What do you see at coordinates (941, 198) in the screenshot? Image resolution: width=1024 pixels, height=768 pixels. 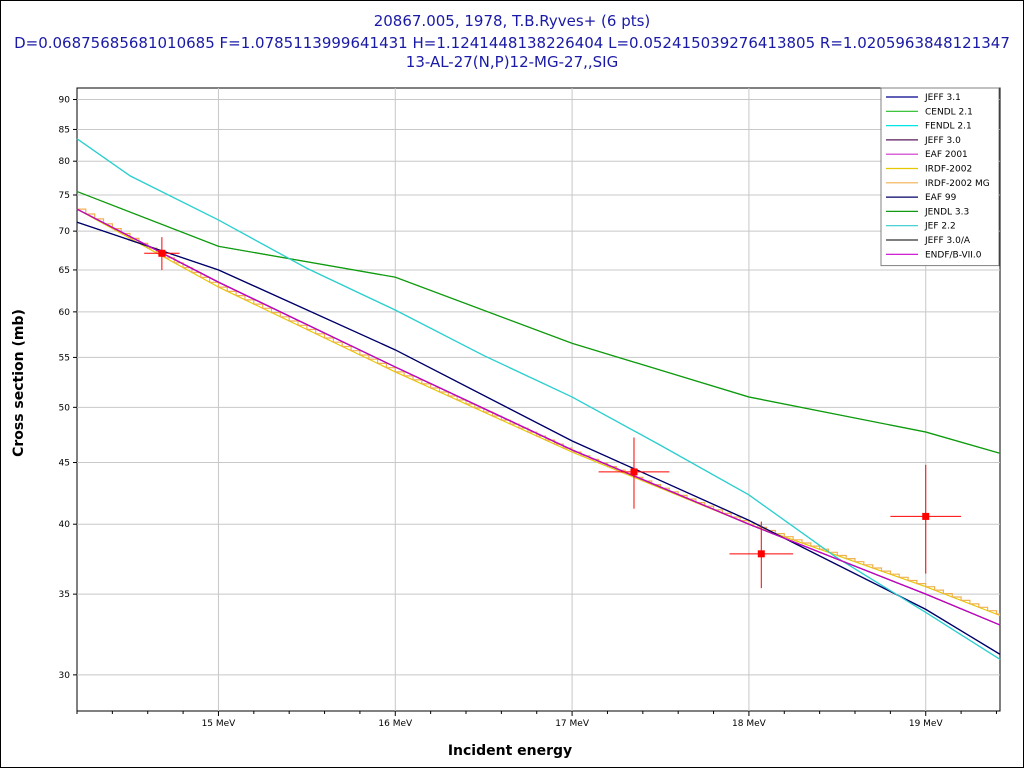 I see `legend-label: EAF 99` at bounding box center [941, 198].